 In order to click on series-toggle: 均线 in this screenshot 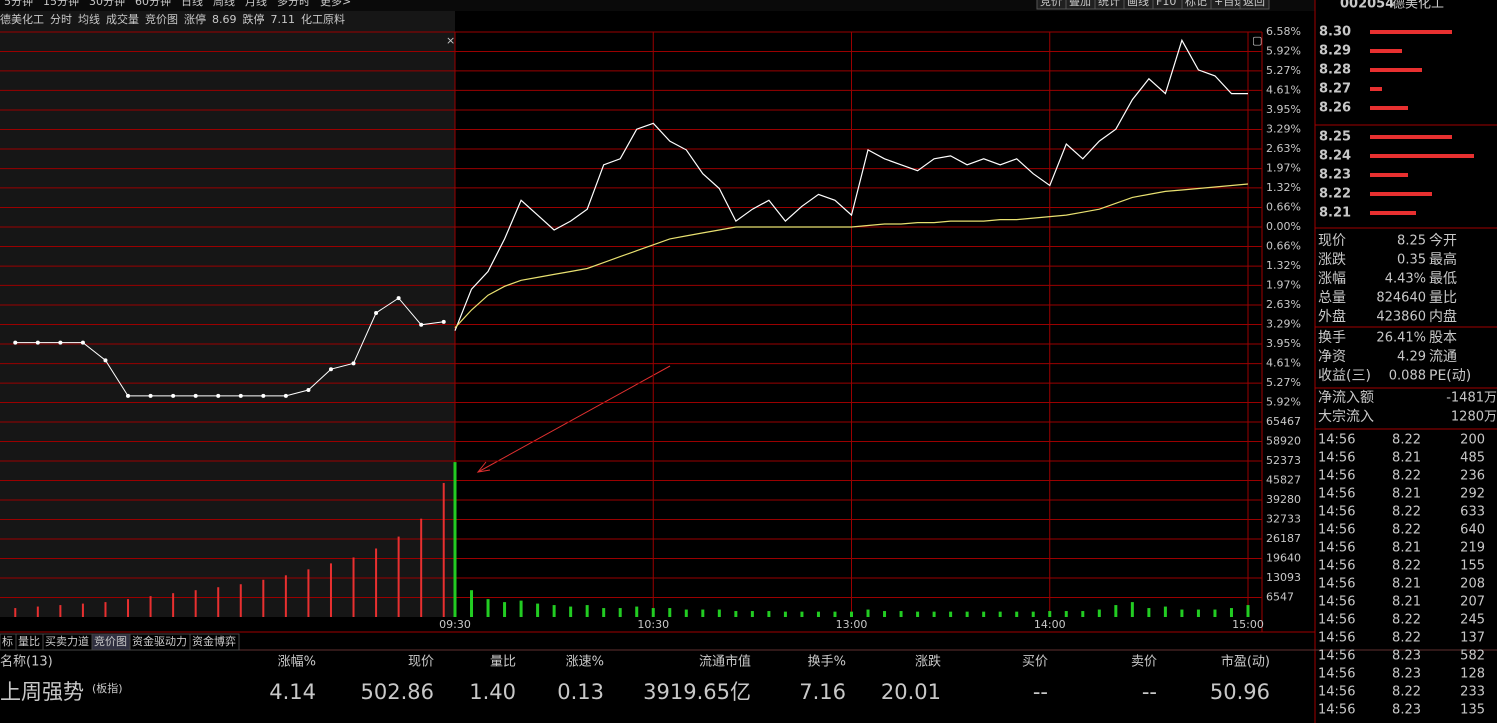, I will do `click(89, 19)`.